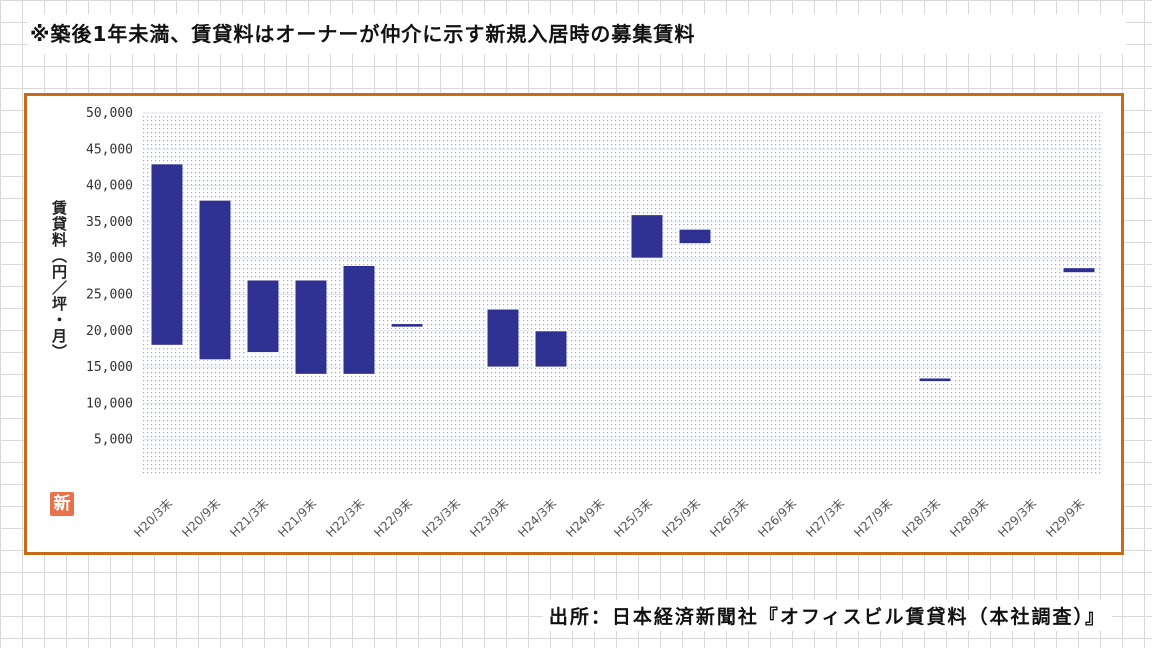 The height and width of the screenshot is (648, 1152). Describe the element at coordinates (441, 518) in the screenshot. I see `x-tick-label: H23/3末` at that location.